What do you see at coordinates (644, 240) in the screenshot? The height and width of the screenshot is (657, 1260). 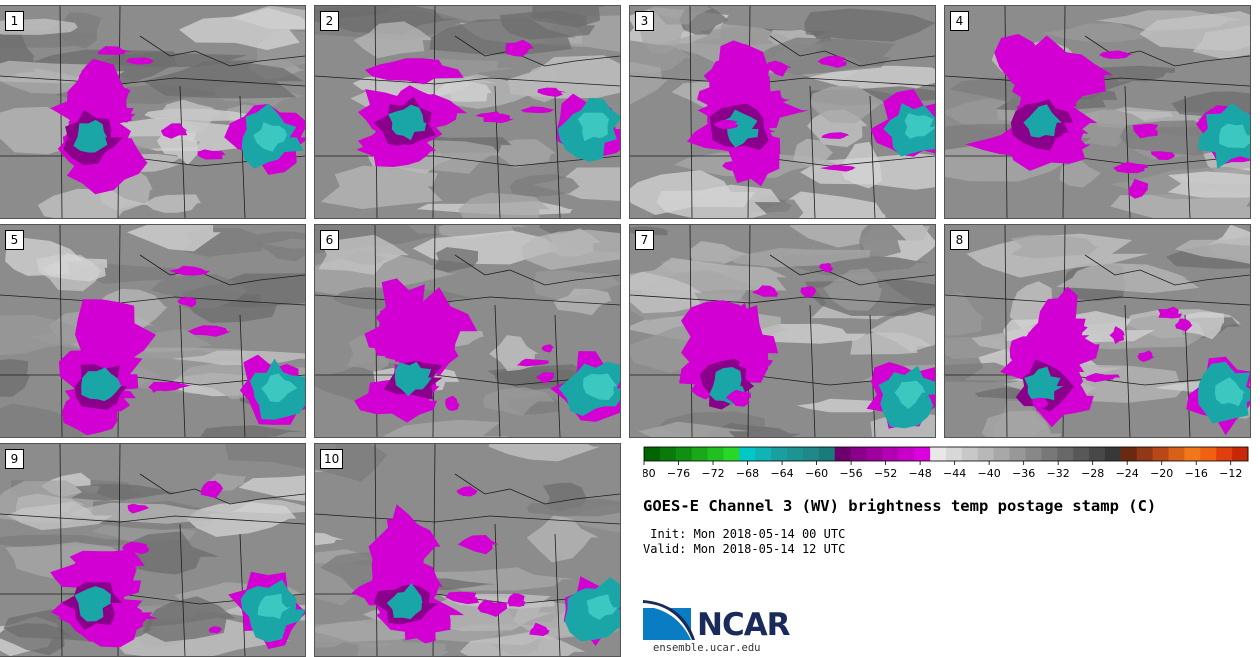 I see `panel-label: 7` at bounding box center [644, 240].